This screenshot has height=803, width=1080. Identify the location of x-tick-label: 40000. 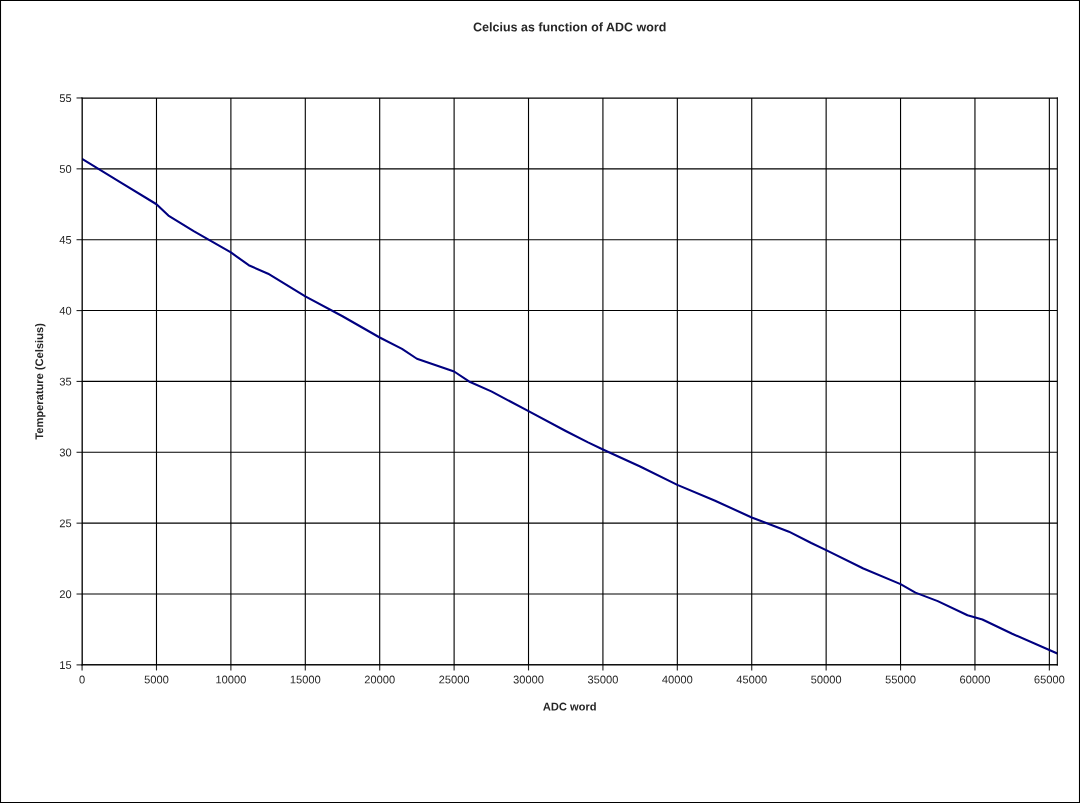
(677, 679).